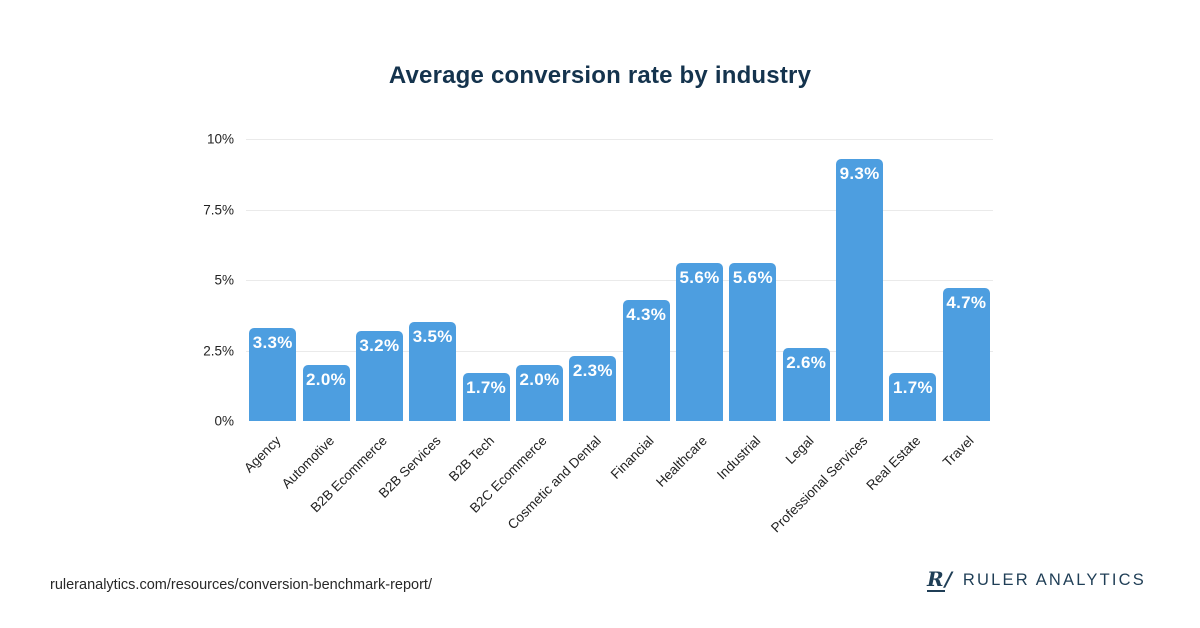 This screenshot has width=1200, height=628. Describe the element at coordinates (433, 371) in the screenshot. I see `bar-b2b-services: 3.5%` at that location.